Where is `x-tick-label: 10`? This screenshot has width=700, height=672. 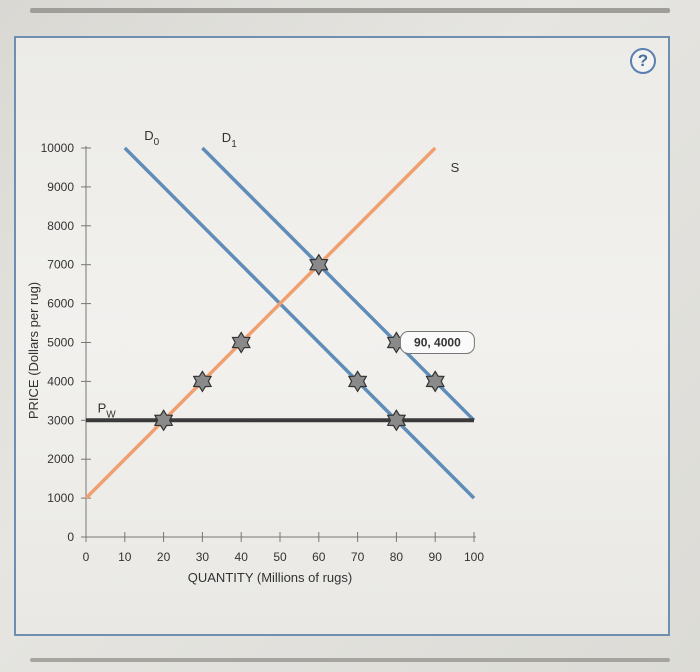
x-tick-label: 10 is located at coordinates (125, 557).